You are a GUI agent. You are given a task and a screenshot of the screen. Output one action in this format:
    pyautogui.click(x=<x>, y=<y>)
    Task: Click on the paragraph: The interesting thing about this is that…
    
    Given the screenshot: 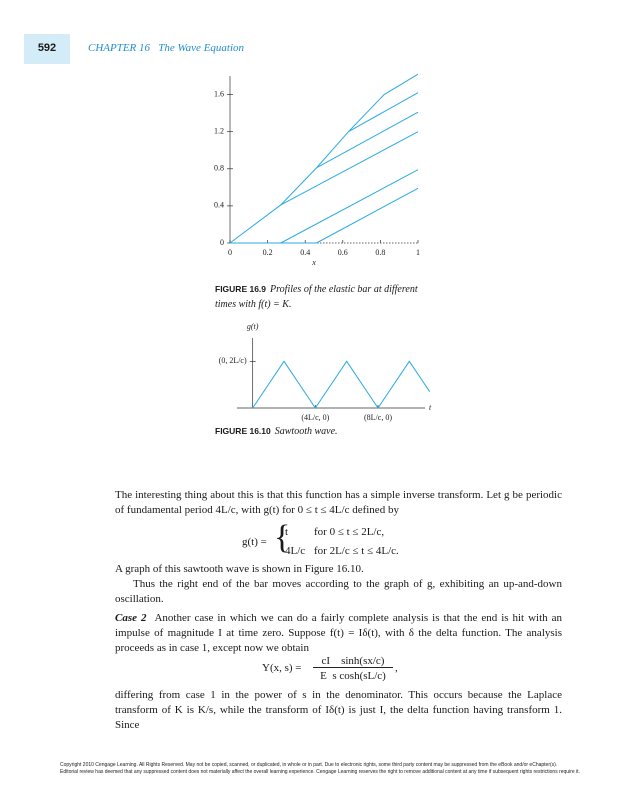 What is the action you would take?
    pyautogui.click(x=338, y=502)
    